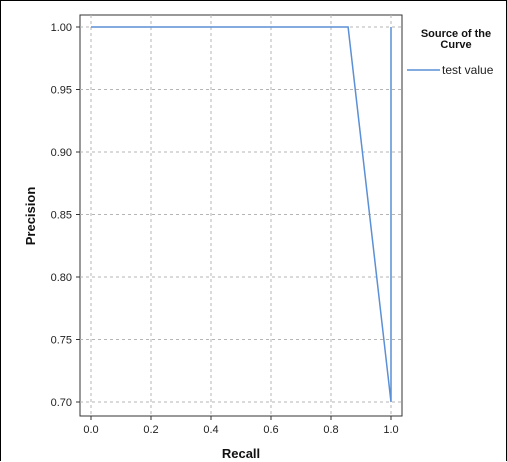 Image resolution: width=507 pixels, height=462 pixels. Describe the element at coordinates (210, 430) in the screenshot. I see `x-tick-label: 0.4` at that location.